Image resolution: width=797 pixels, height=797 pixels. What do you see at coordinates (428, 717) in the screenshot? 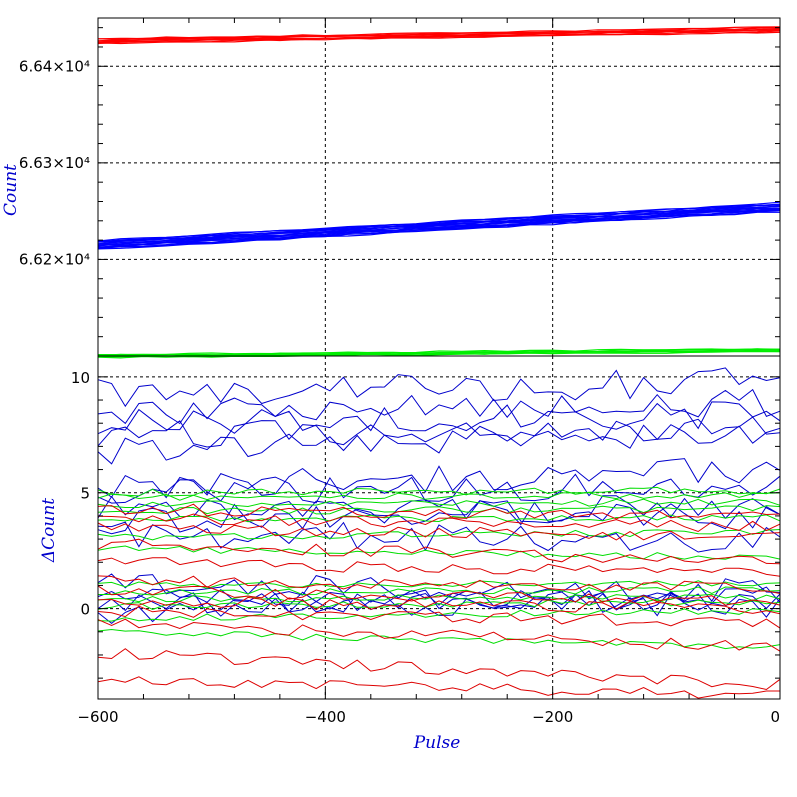
I see `bottom-xtick-labels: −600 −400 −200 0` at bounding box center [428, 717].